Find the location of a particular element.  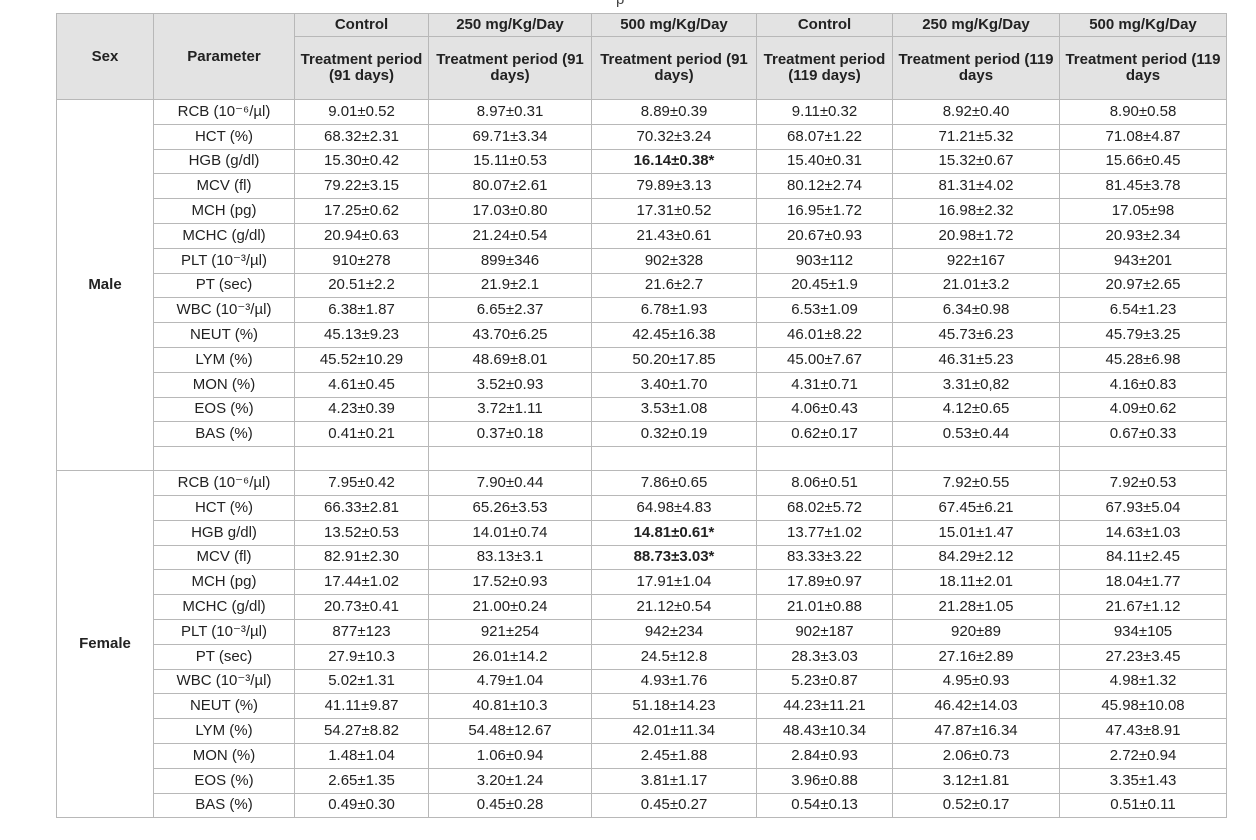

table-caption-fragment: p is located at coordinates (641, 6).